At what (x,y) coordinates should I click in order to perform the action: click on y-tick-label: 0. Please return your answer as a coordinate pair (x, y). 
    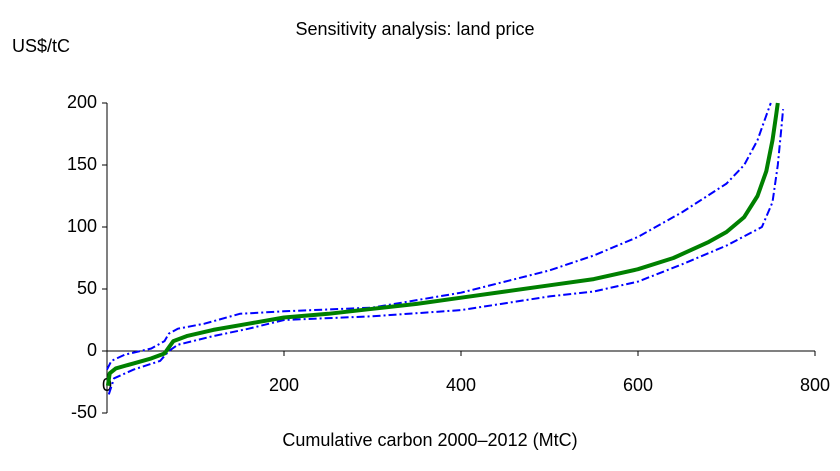
    Looking at the image, I should click on (92, 350).